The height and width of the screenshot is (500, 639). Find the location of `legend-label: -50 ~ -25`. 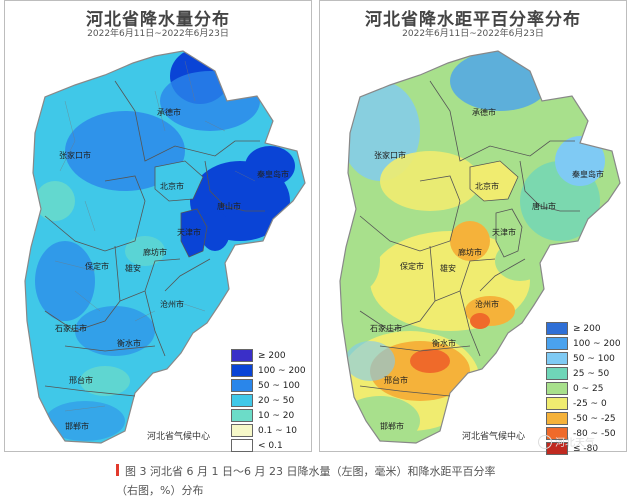

legend-label: -50 ~ -25 is located at coordinates (594, 418).